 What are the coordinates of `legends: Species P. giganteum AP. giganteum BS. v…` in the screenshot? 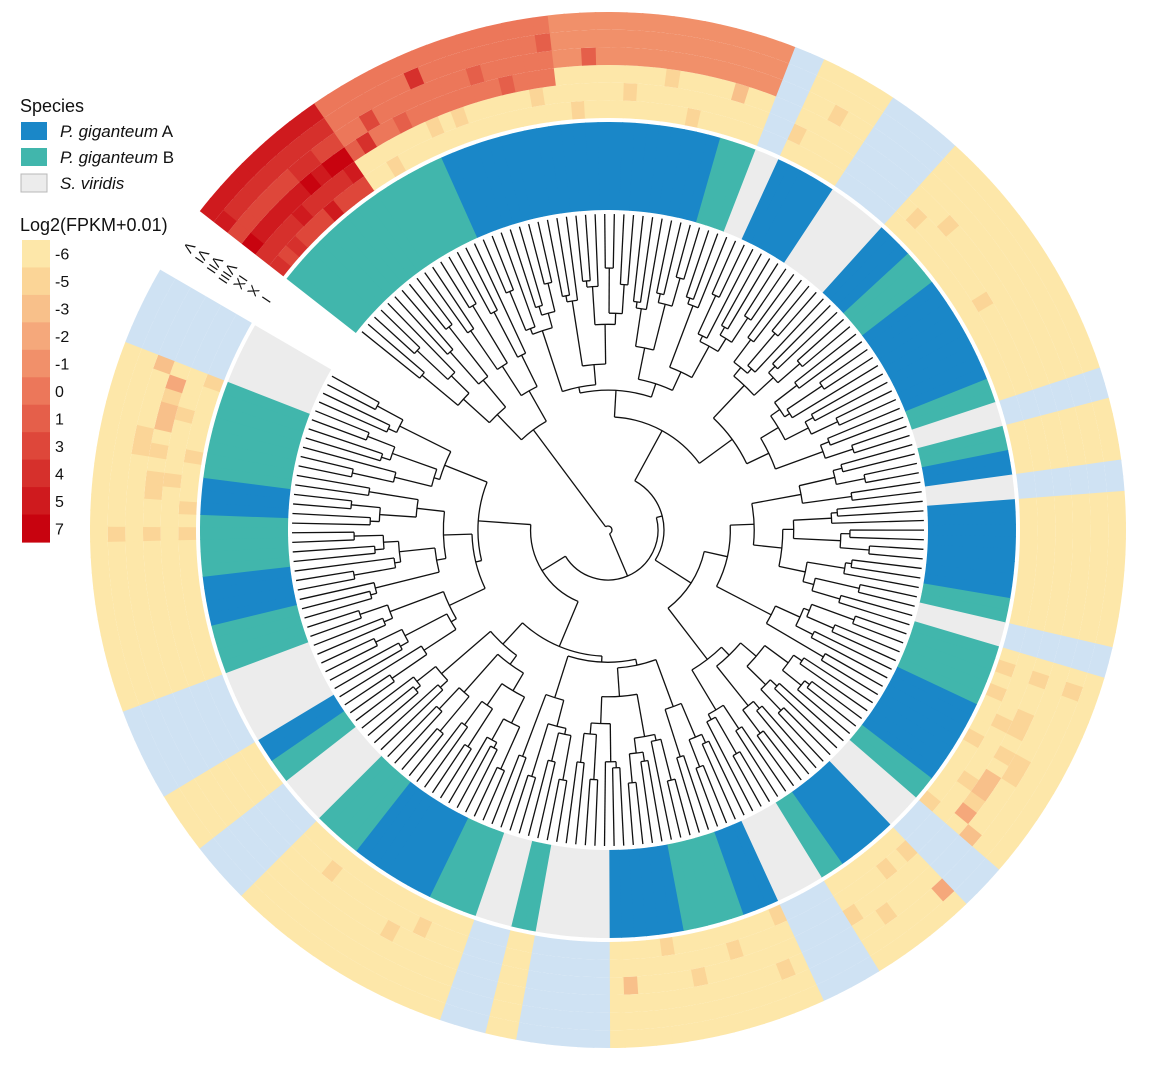 It's located at (97, 319).